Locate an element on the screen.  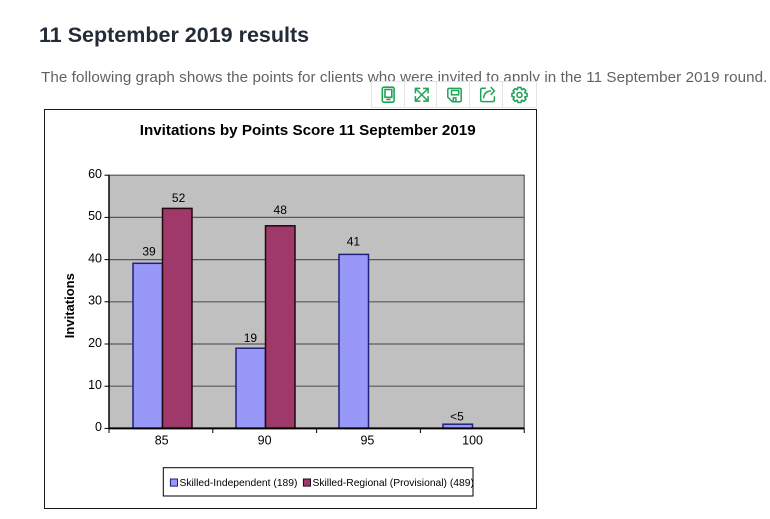
svg-text: 48 is located at coordinates (281, 210).